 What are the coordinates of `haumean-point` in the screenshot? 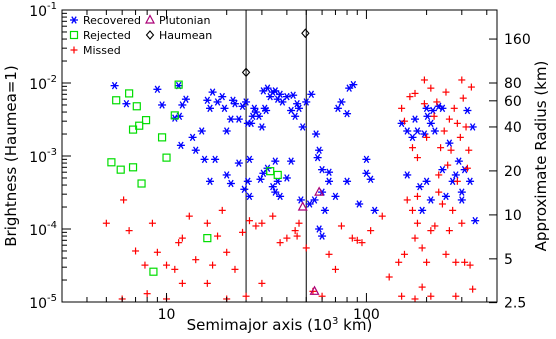 It's located at (246, 72).